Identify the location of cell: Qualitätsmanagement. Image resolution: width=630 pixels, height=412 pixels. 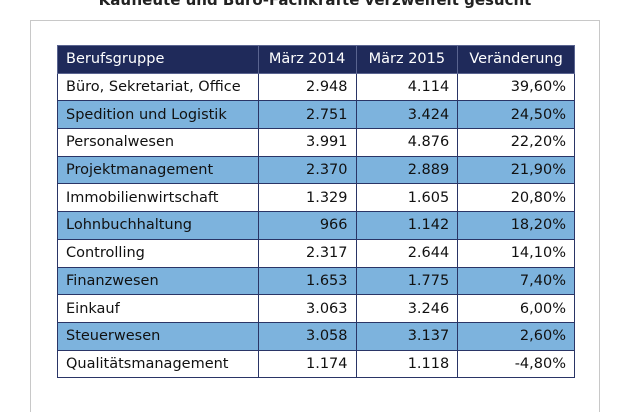
(158, 364).